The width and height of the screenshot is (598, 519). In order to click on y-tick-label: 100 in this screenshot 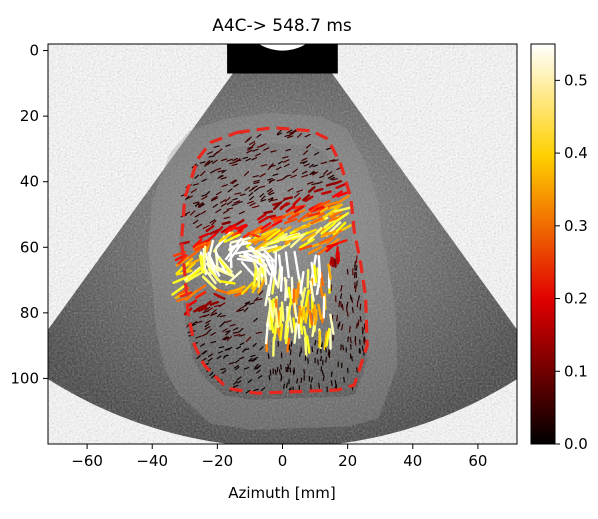, I will do `click(24, 378)`.